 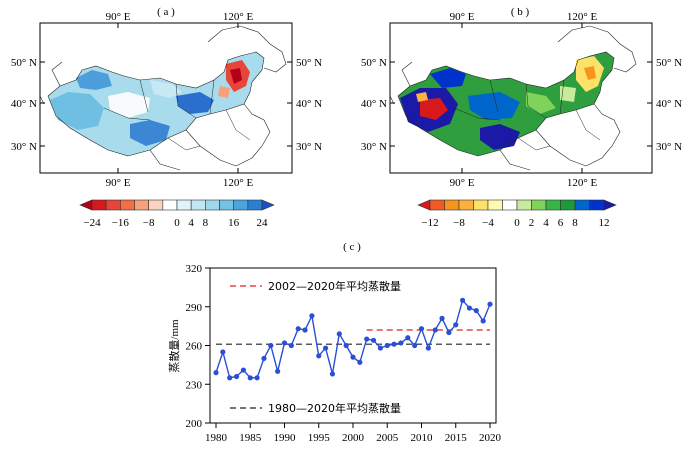 I want to click on data-point-1987, so click(x=264, y=358).